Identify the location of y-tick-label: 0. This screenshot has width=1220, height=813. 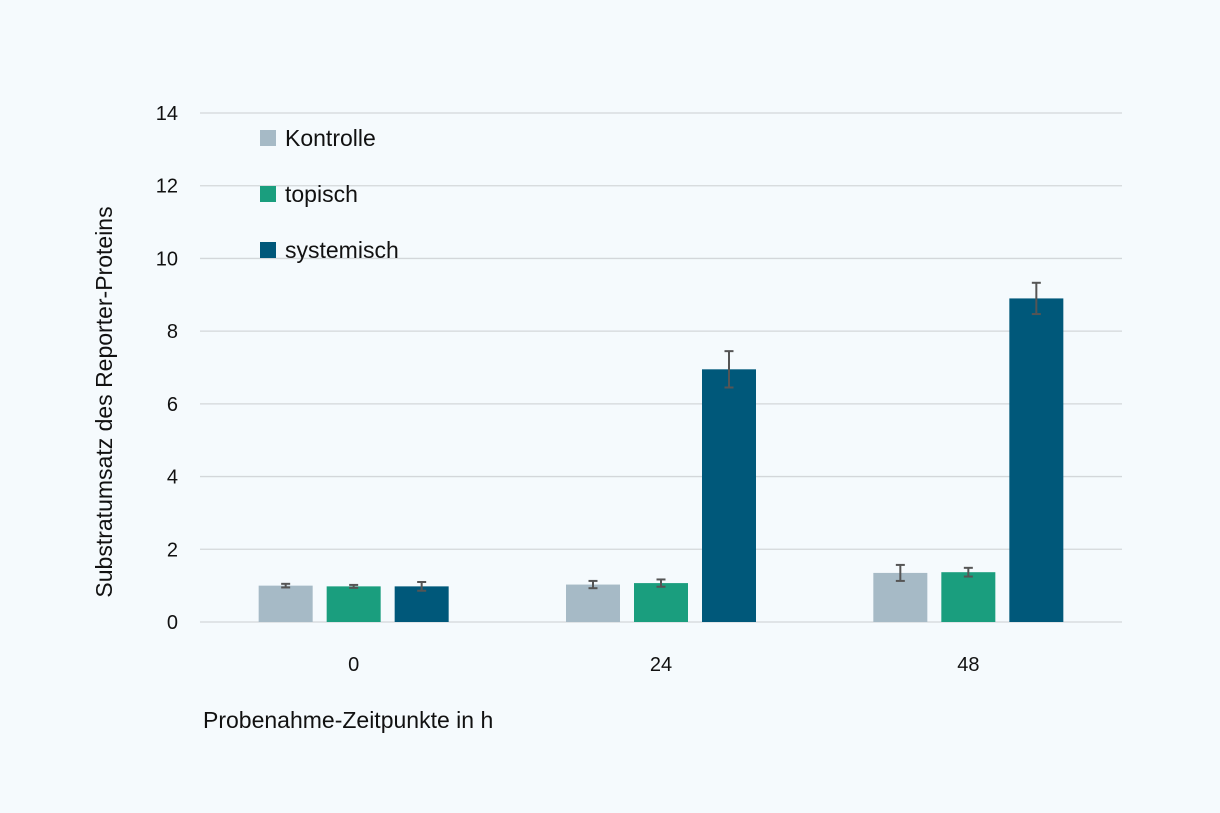
(172, 623).